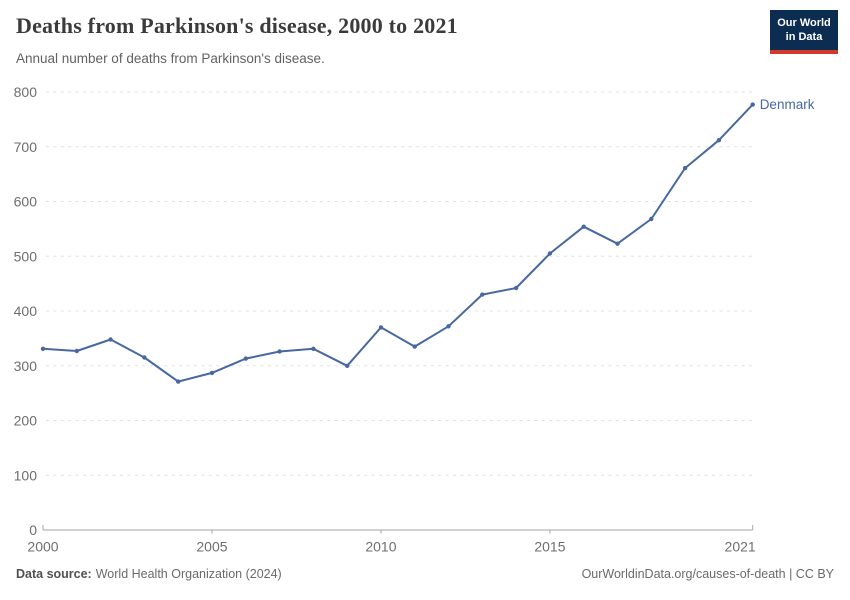  What do you see at coordinates (804, 37) in the screenshot?
I see `owid-logo-line2: in Data` at bounding box center [804, 37].